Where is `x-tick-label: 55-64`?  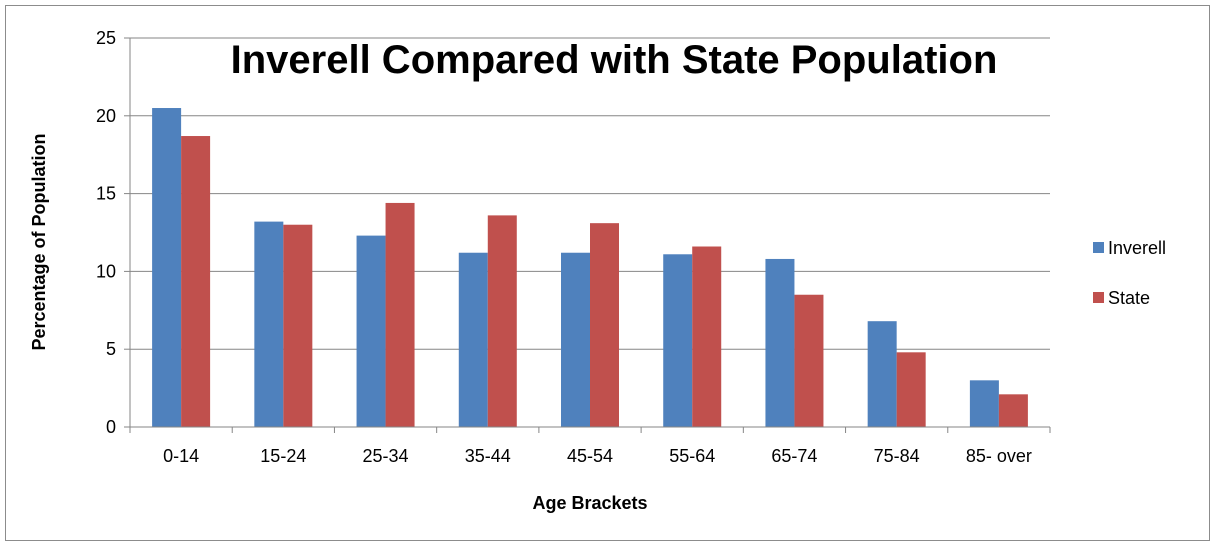
x-tick-label: 55-64 is located at coordinates (692, 456).